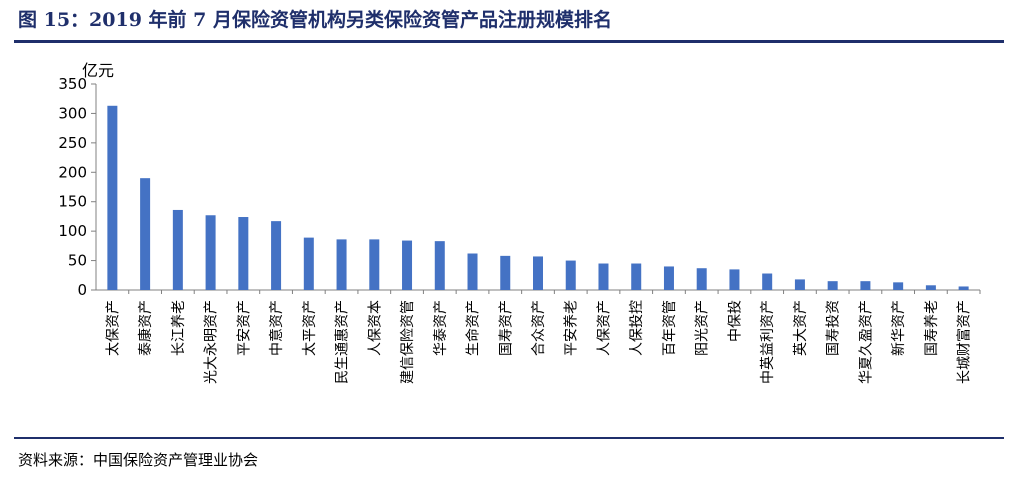 The width and height of the screenshot is (1012, 480). I want to click on y-tick-label: 350, so click(72, 84).